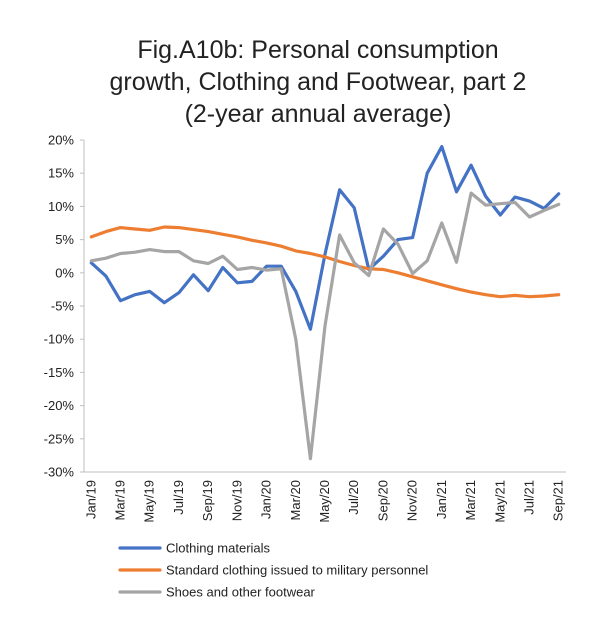 The height and width of the screenshot is (618, 606). What do you see at coordinates (236, 500) in the screenshot?
I see `x-tick-label: Nov/19` at bounding box center [236, 500].